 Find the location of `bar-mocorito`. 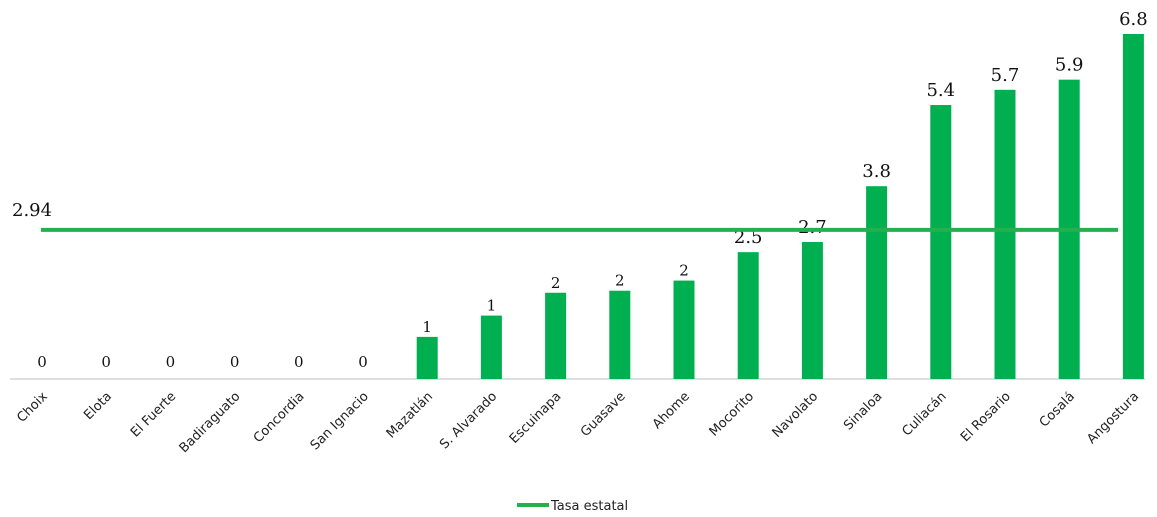

bar-mocorito is located at coordinates (748, 315).